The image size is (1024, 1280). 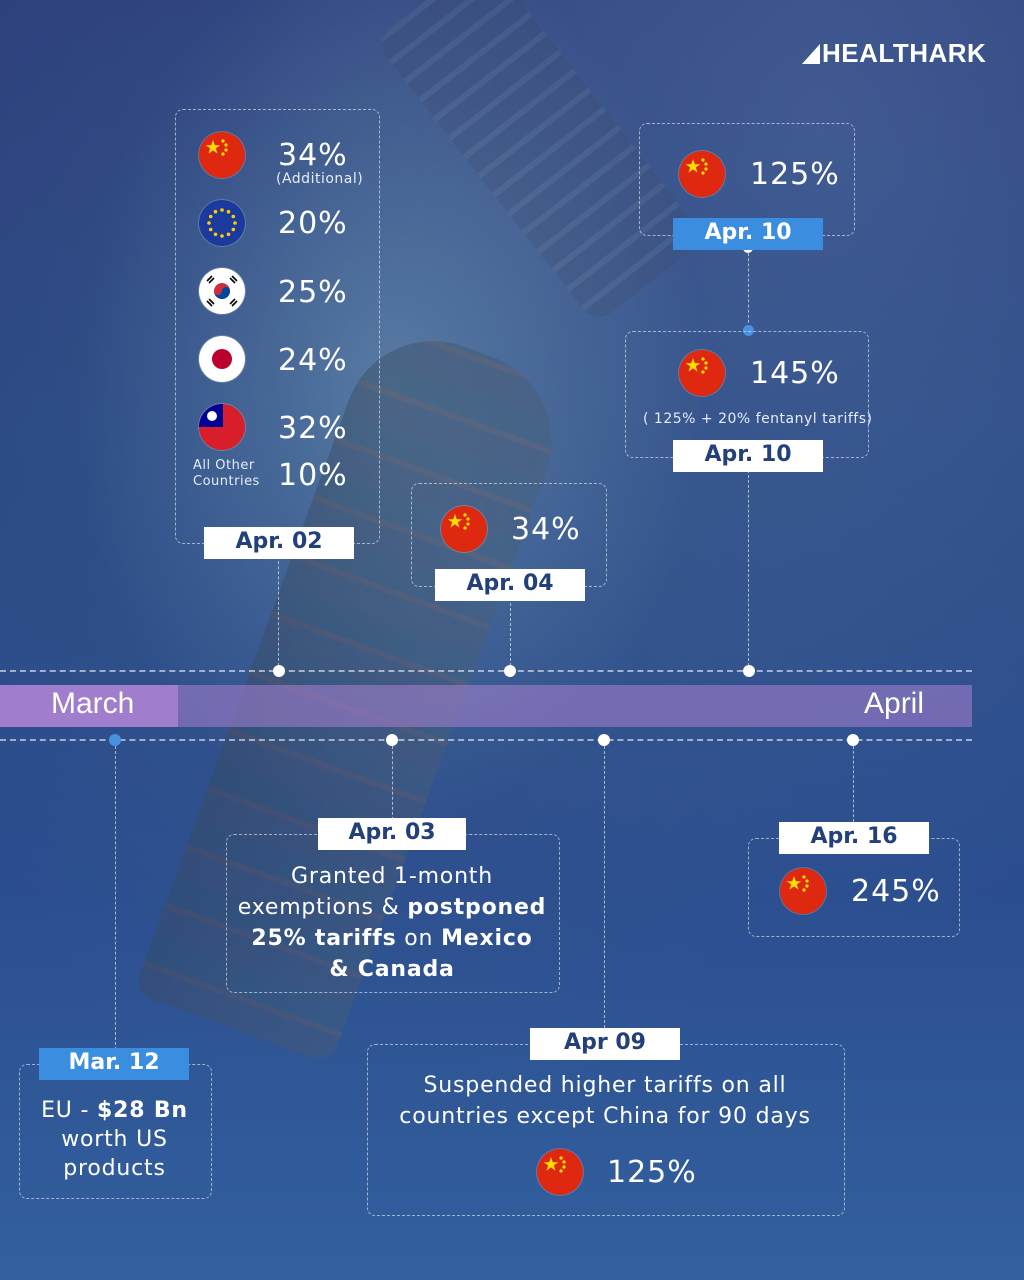 I want to click on mar12-line1: EU - $28 Bn, so click(x=114, y=1110).